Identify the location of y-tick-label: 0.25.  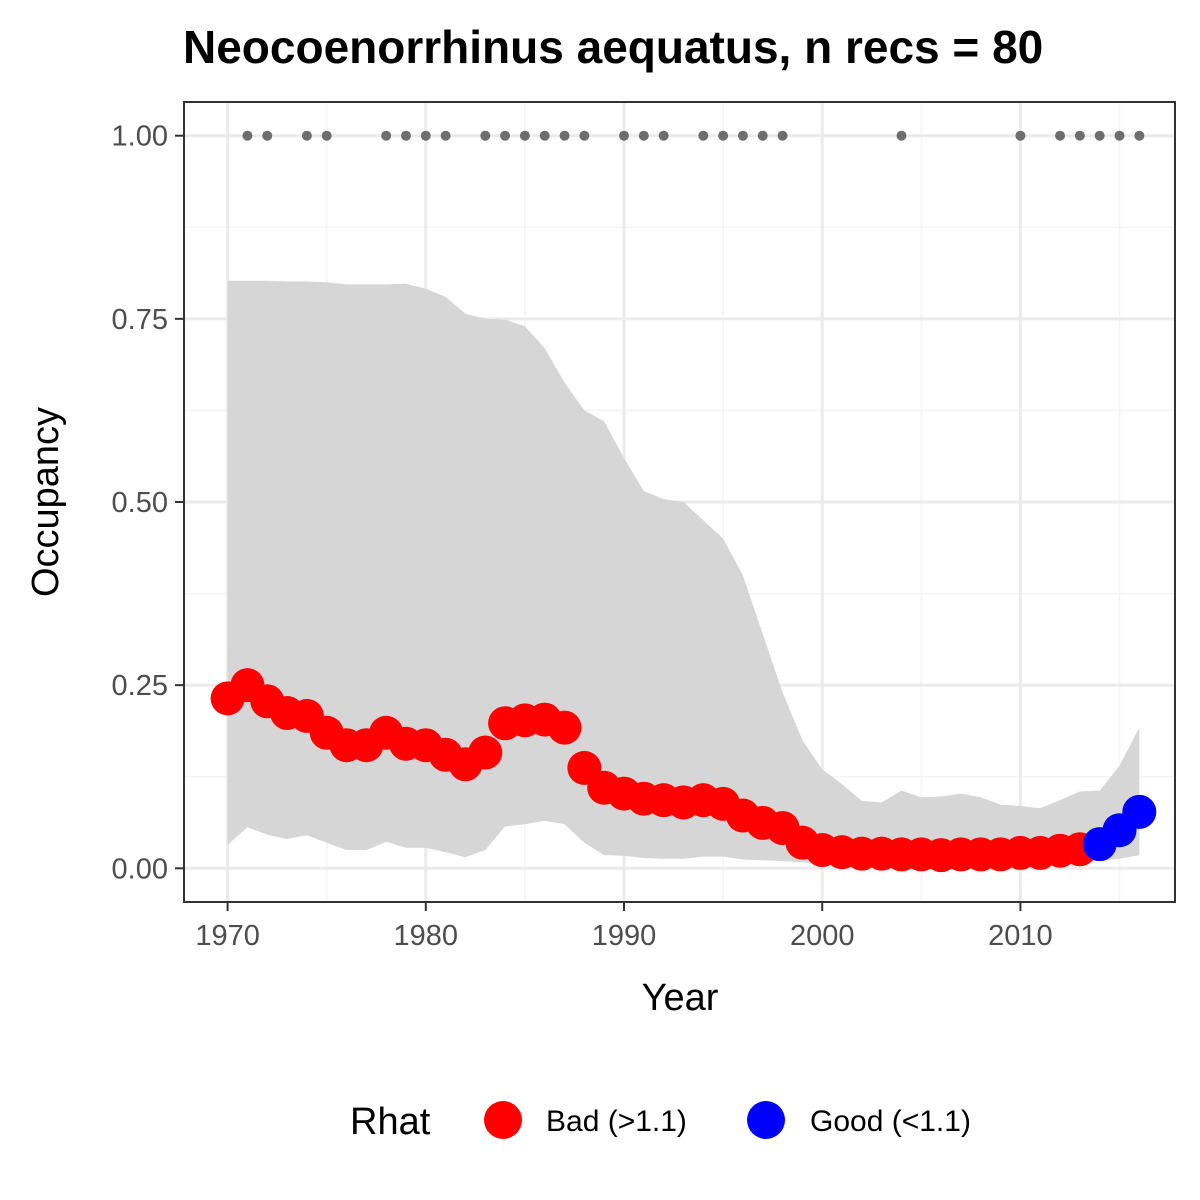
(140, 686).